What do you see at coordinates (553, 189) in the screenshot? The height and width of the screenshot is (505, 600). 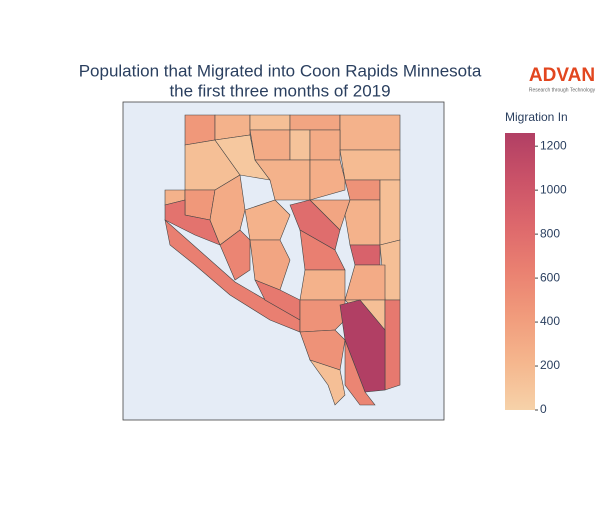 I see `colorbar-tick-label: 1000` at bounding box center [553, 189].